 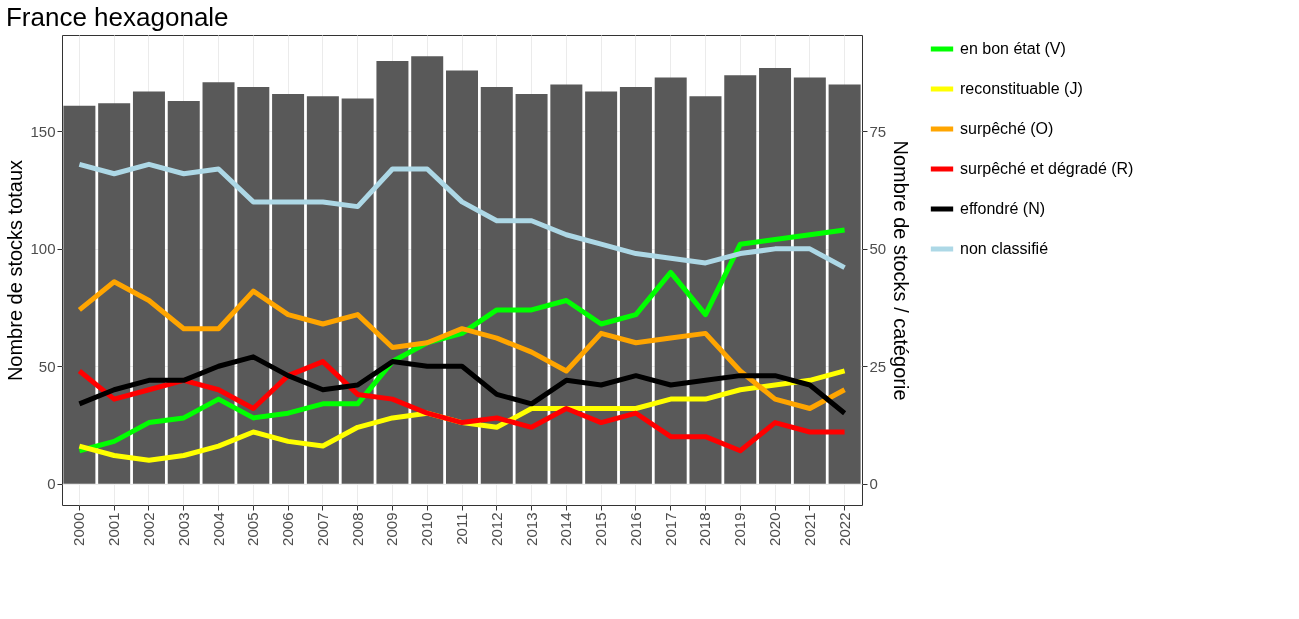 I want to click on x-tick-label: 2007, so click(x=322, y=529).